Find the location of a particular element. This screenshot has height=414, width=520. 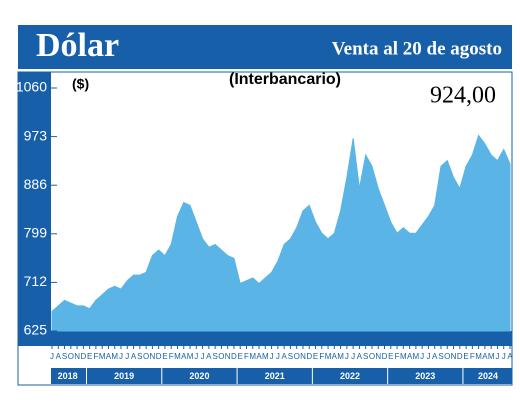

y-axis-band is located at coordinates (34, 209).